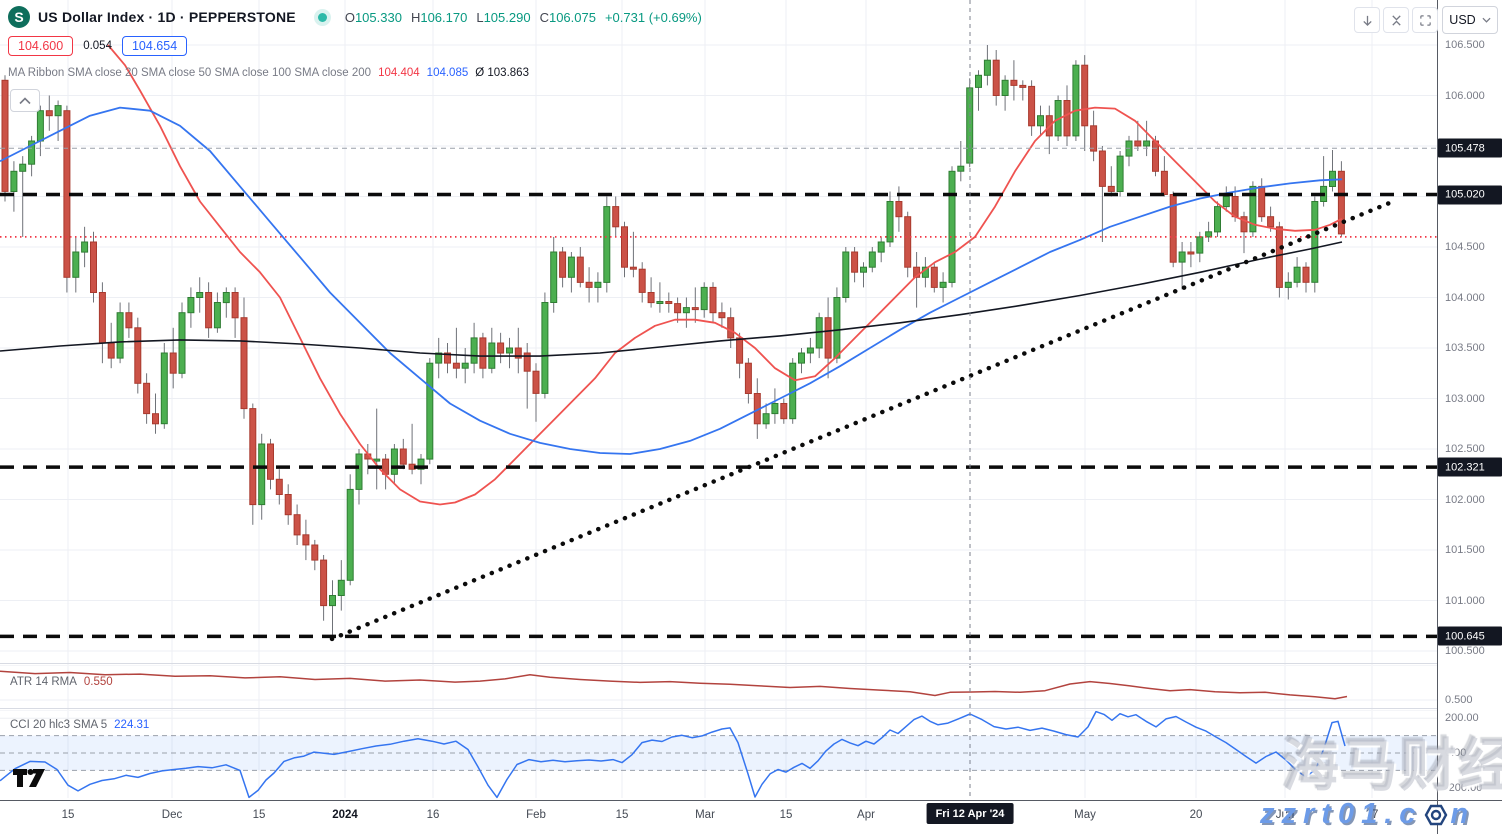 The height and width of the screenshot is (834, 1502). I want to click on symbol-title: US Dollar Index · 1D · PEPPERSTONE, so click(167, 17).